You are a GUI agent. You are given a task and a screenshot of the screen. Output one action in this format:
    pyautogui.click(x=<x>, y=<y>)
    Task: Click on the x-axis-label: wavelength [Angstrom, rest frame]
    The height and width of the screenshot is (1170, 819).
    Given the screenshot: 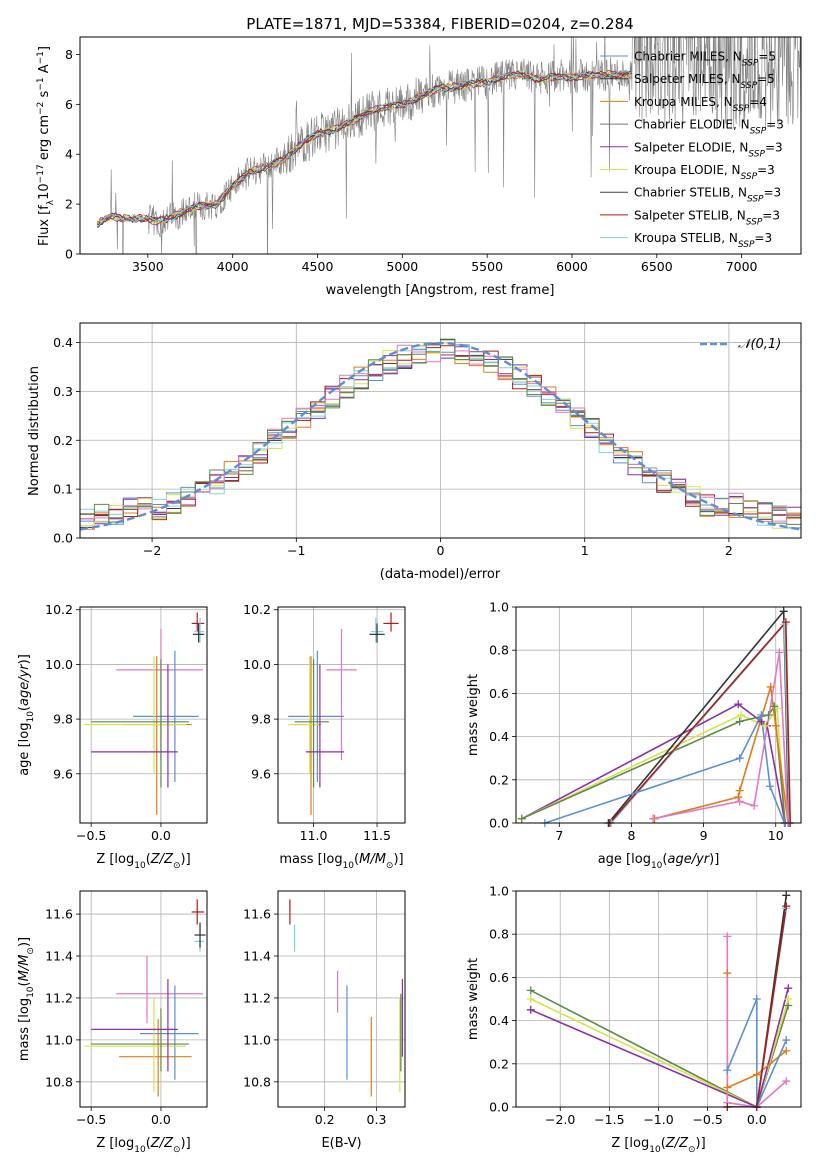 What is the action you would take?
    pyautogui.click(x=440, y=290)
    